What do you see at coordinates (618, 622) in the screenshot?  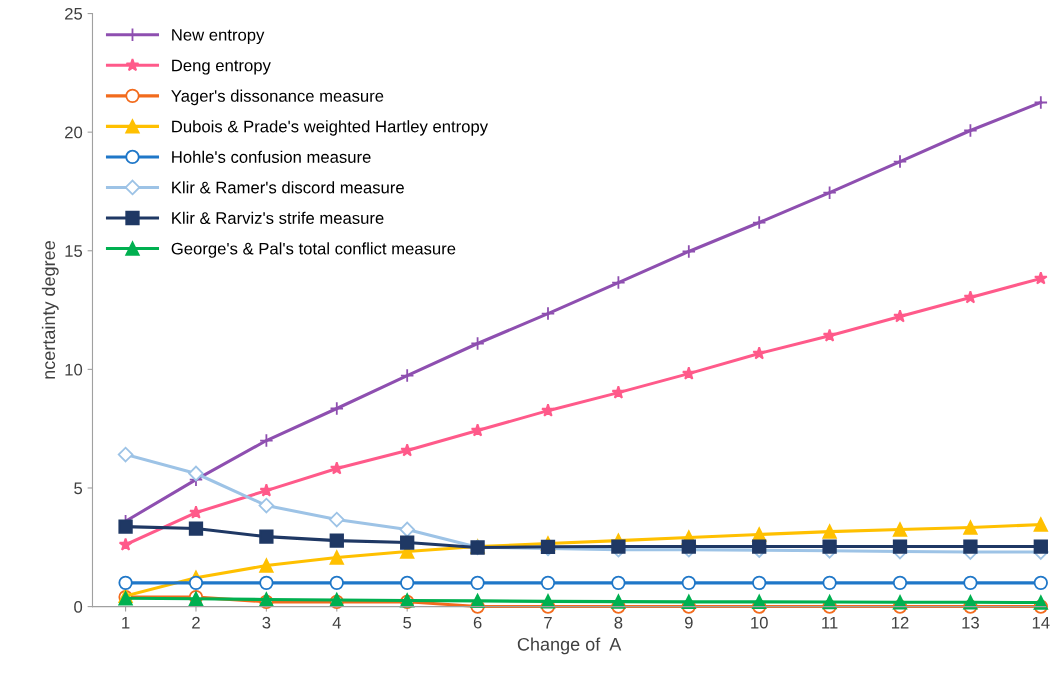 I see `x-tick-label: 8` at bounding box center [618, 622].